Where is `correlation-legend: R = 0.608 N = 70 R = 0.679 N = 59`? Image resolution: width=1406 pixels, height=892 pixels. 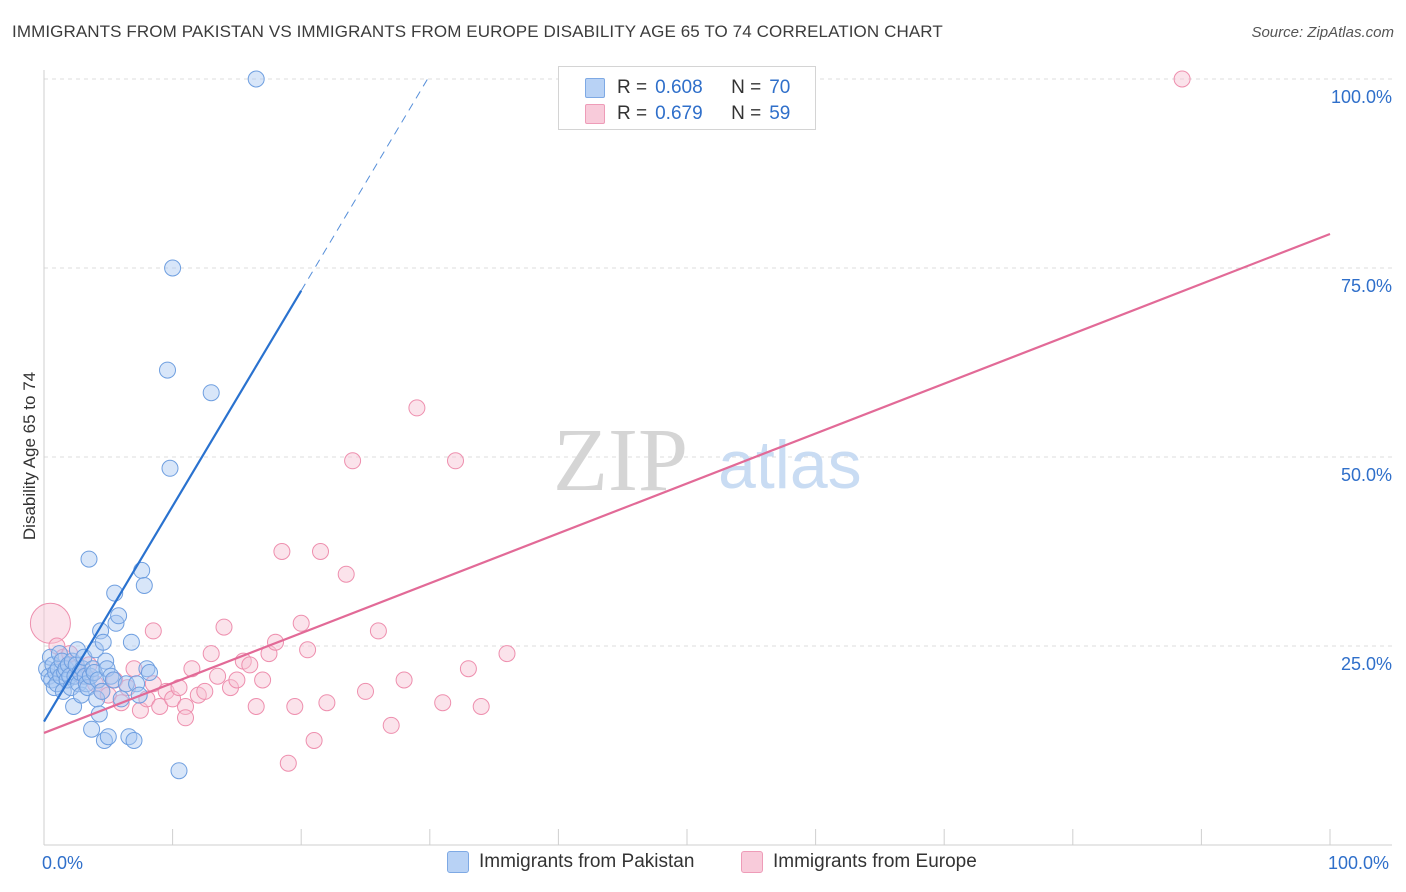
correlation-legend: R = 0.608 N = 70 R = 0.679 N = 59 is located at coordinates (687, 98).